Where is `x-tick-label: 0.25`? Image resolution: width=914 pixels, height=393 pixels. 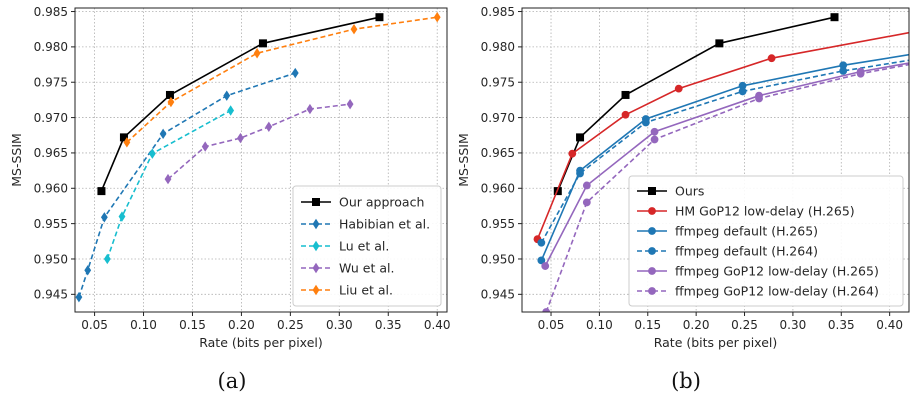
x-tick-label: 0.25 is located at coordinates (290, 325).